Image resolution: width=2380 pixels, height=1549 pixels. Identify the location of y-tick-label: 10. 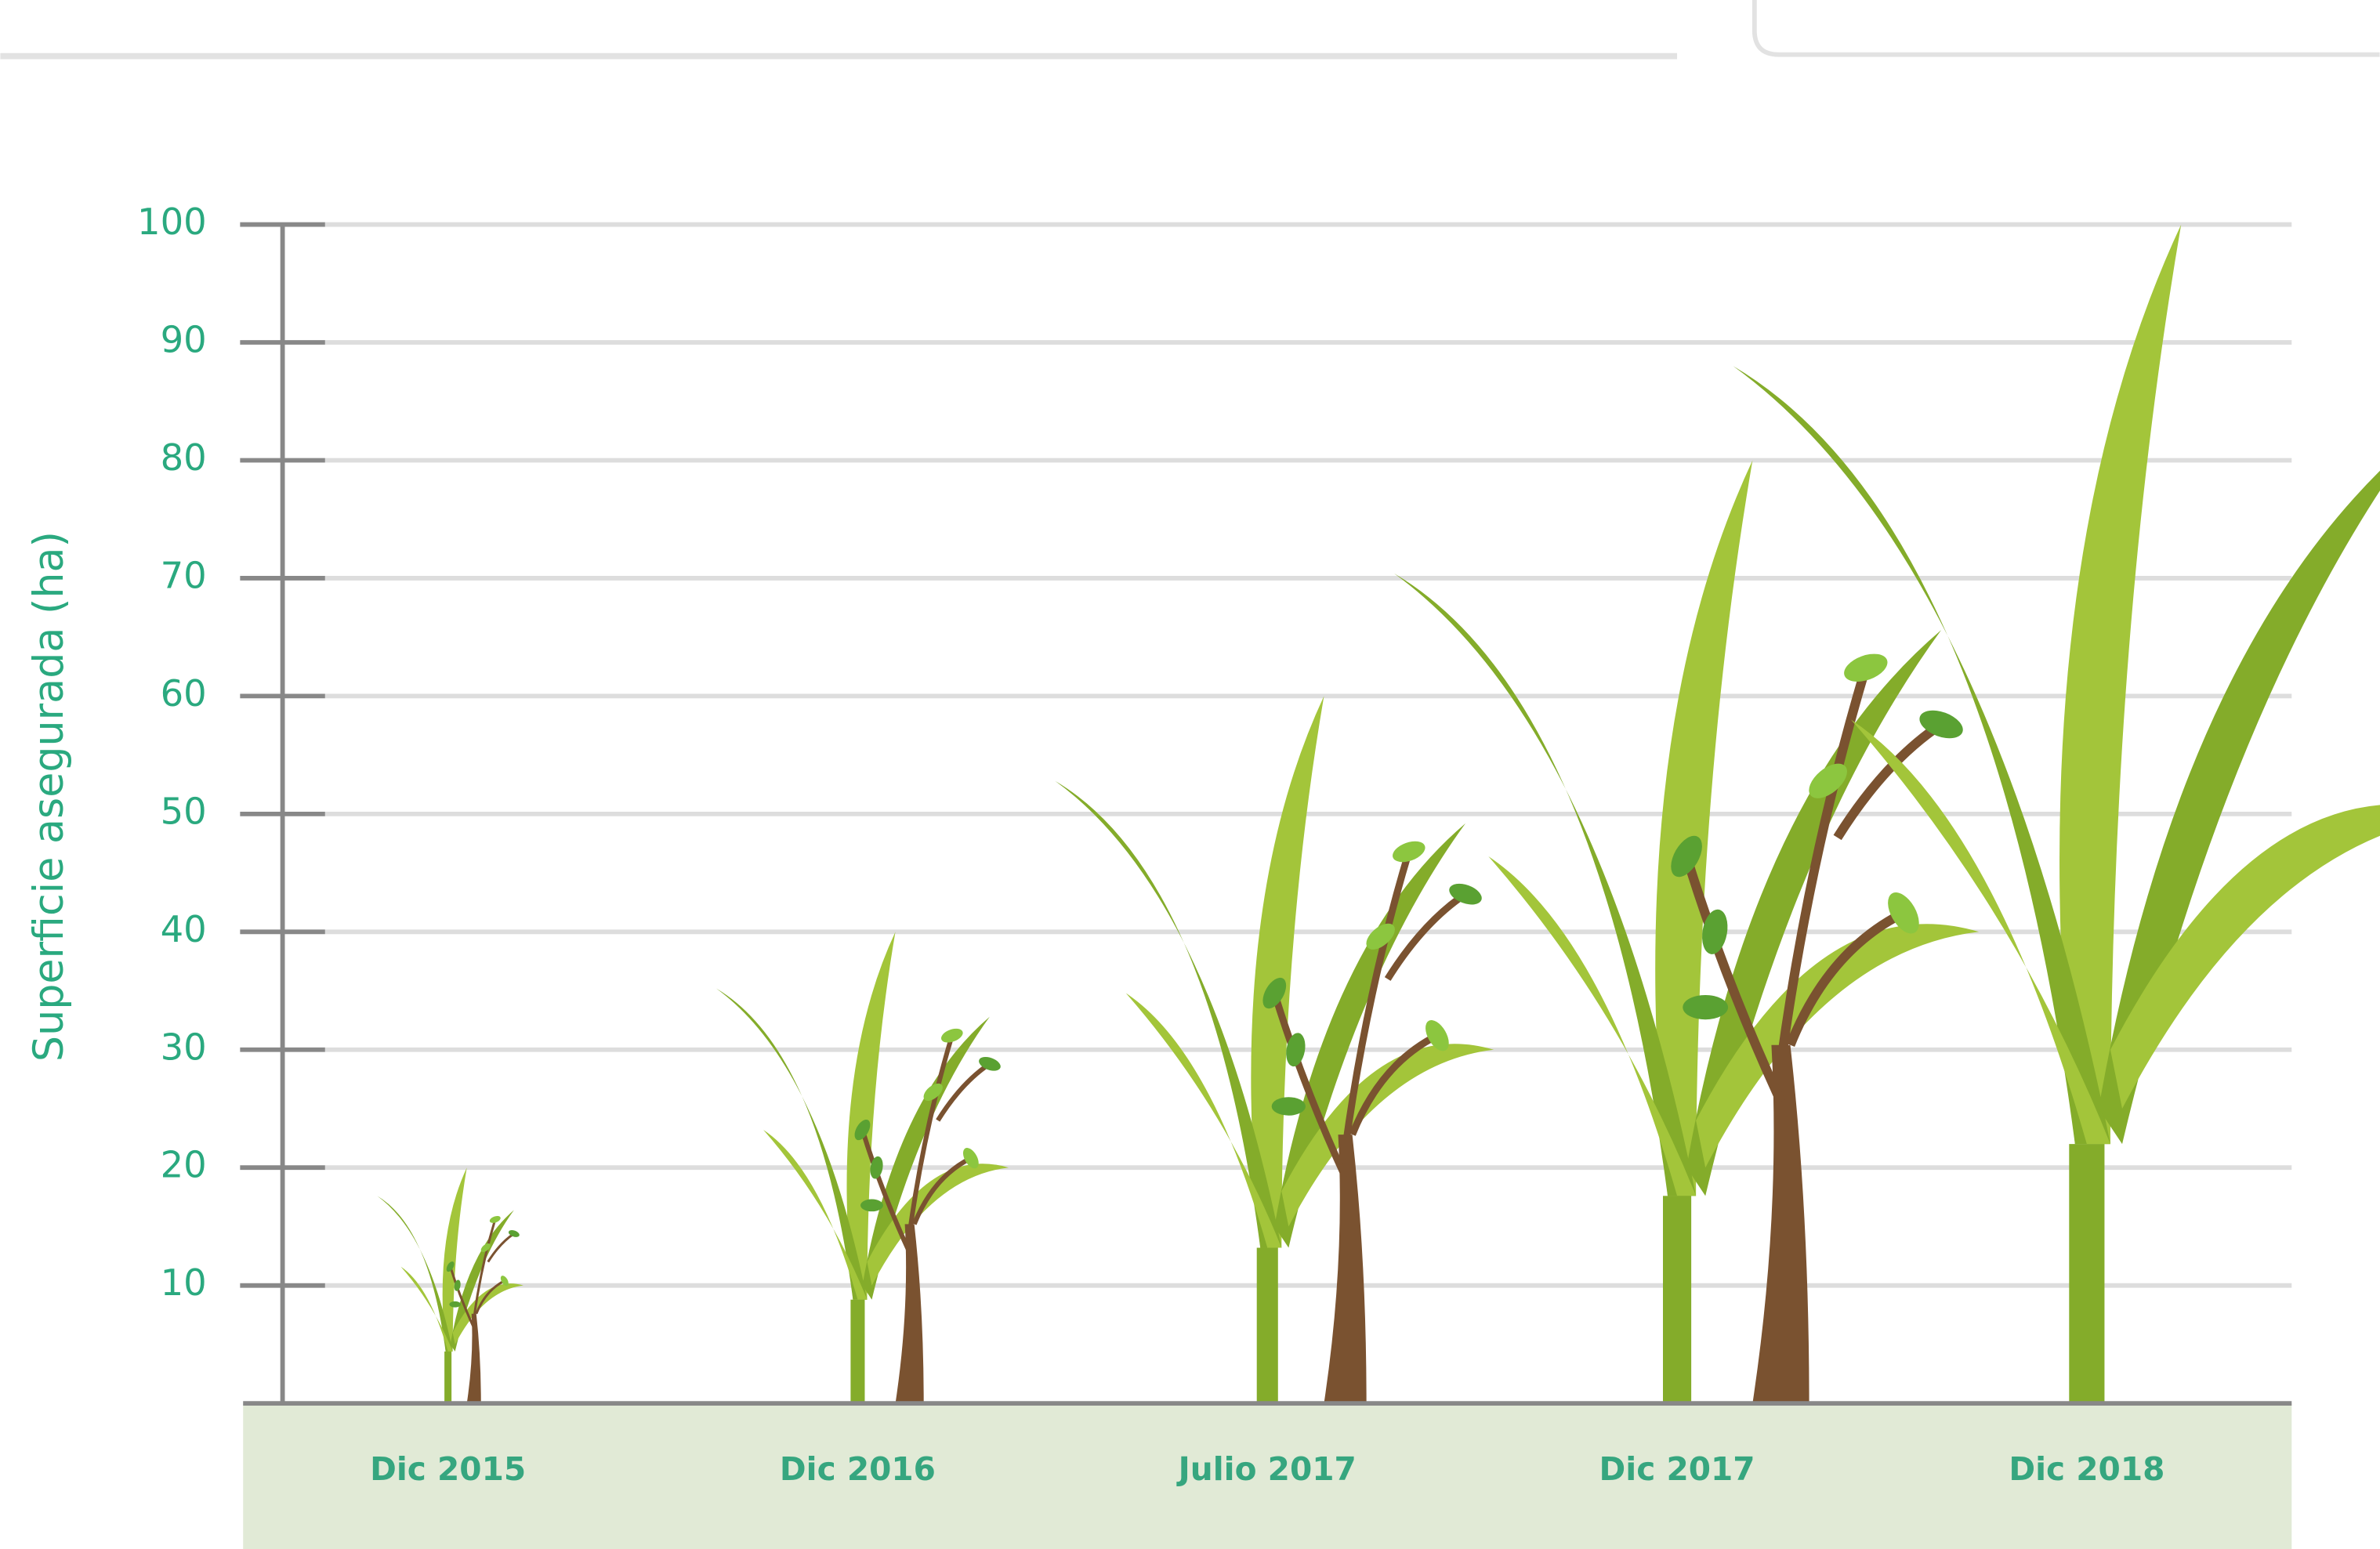
(184, 1283).